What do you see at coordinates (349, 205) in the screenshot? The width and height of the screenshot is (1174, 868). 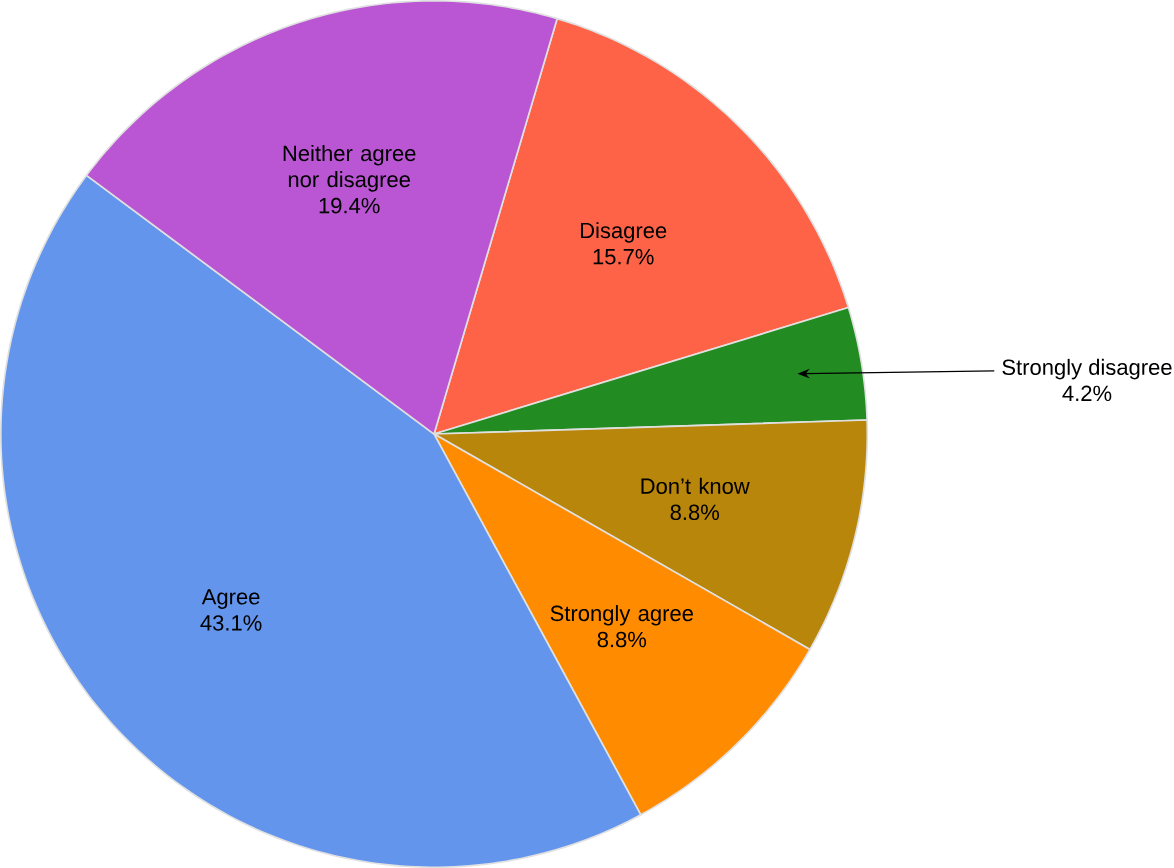 I see `data-label: 19.4%` at bounding box center [349, 205].